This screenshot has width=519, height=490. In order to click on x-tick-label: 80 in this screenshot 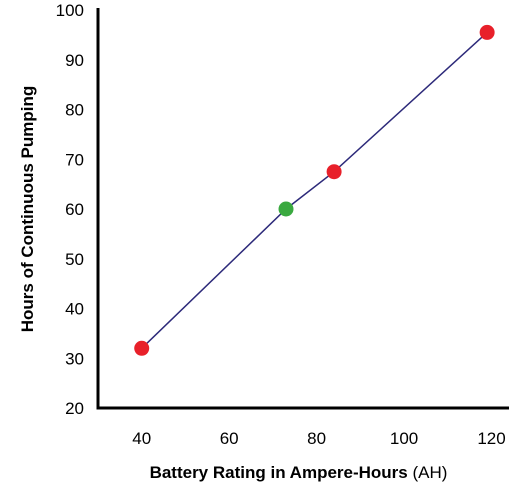, I will do `click(316, 438)`.